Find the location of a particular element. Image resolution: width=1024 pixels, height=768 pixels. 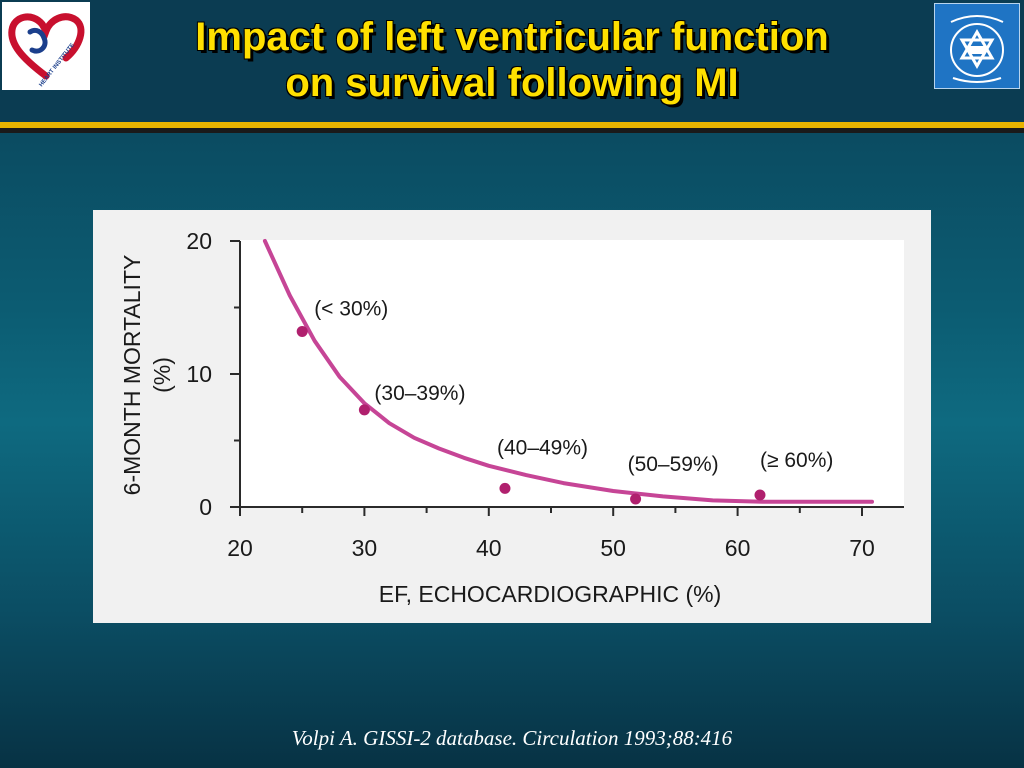

x-tick-label: 30 is located at coordinates (365, 548).